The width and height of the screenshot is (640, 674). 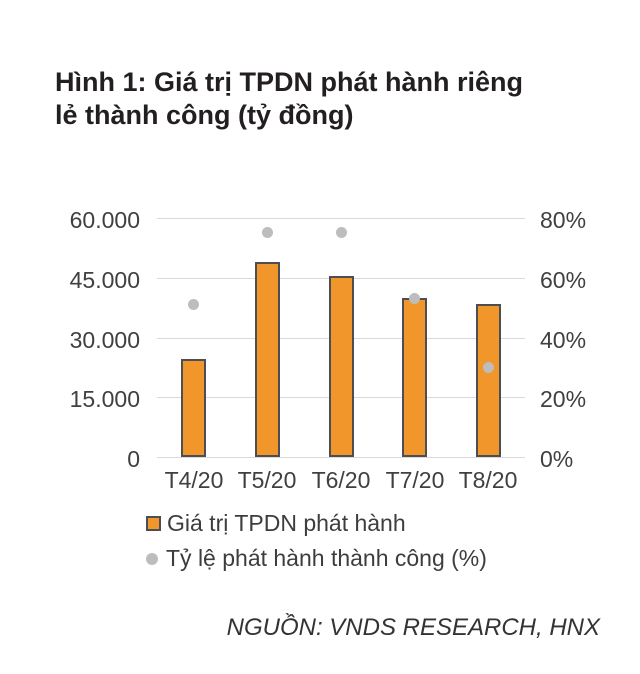 What do you see at coordinates (413, 627) in the screenshot?
I see `source-credit: NGUỒN: VNDS RESEARCH, HNX` at bounding box center [413, 627].